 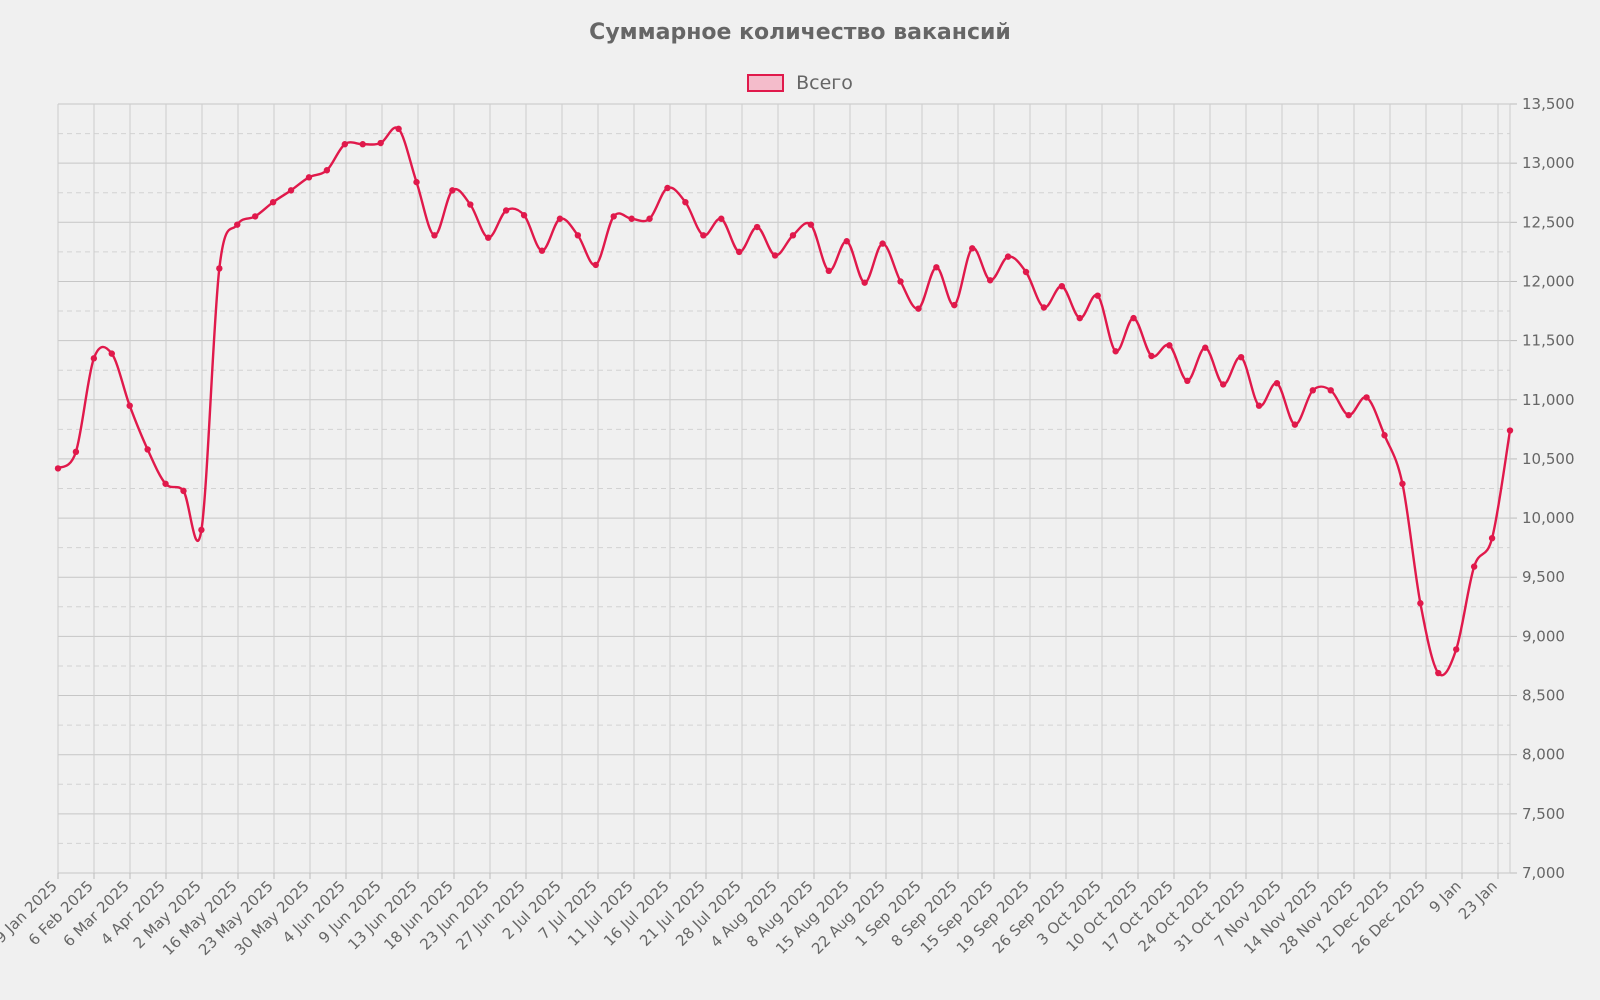 I want to click on y-tick-label: 13,000, so click(x=1548, y=163).